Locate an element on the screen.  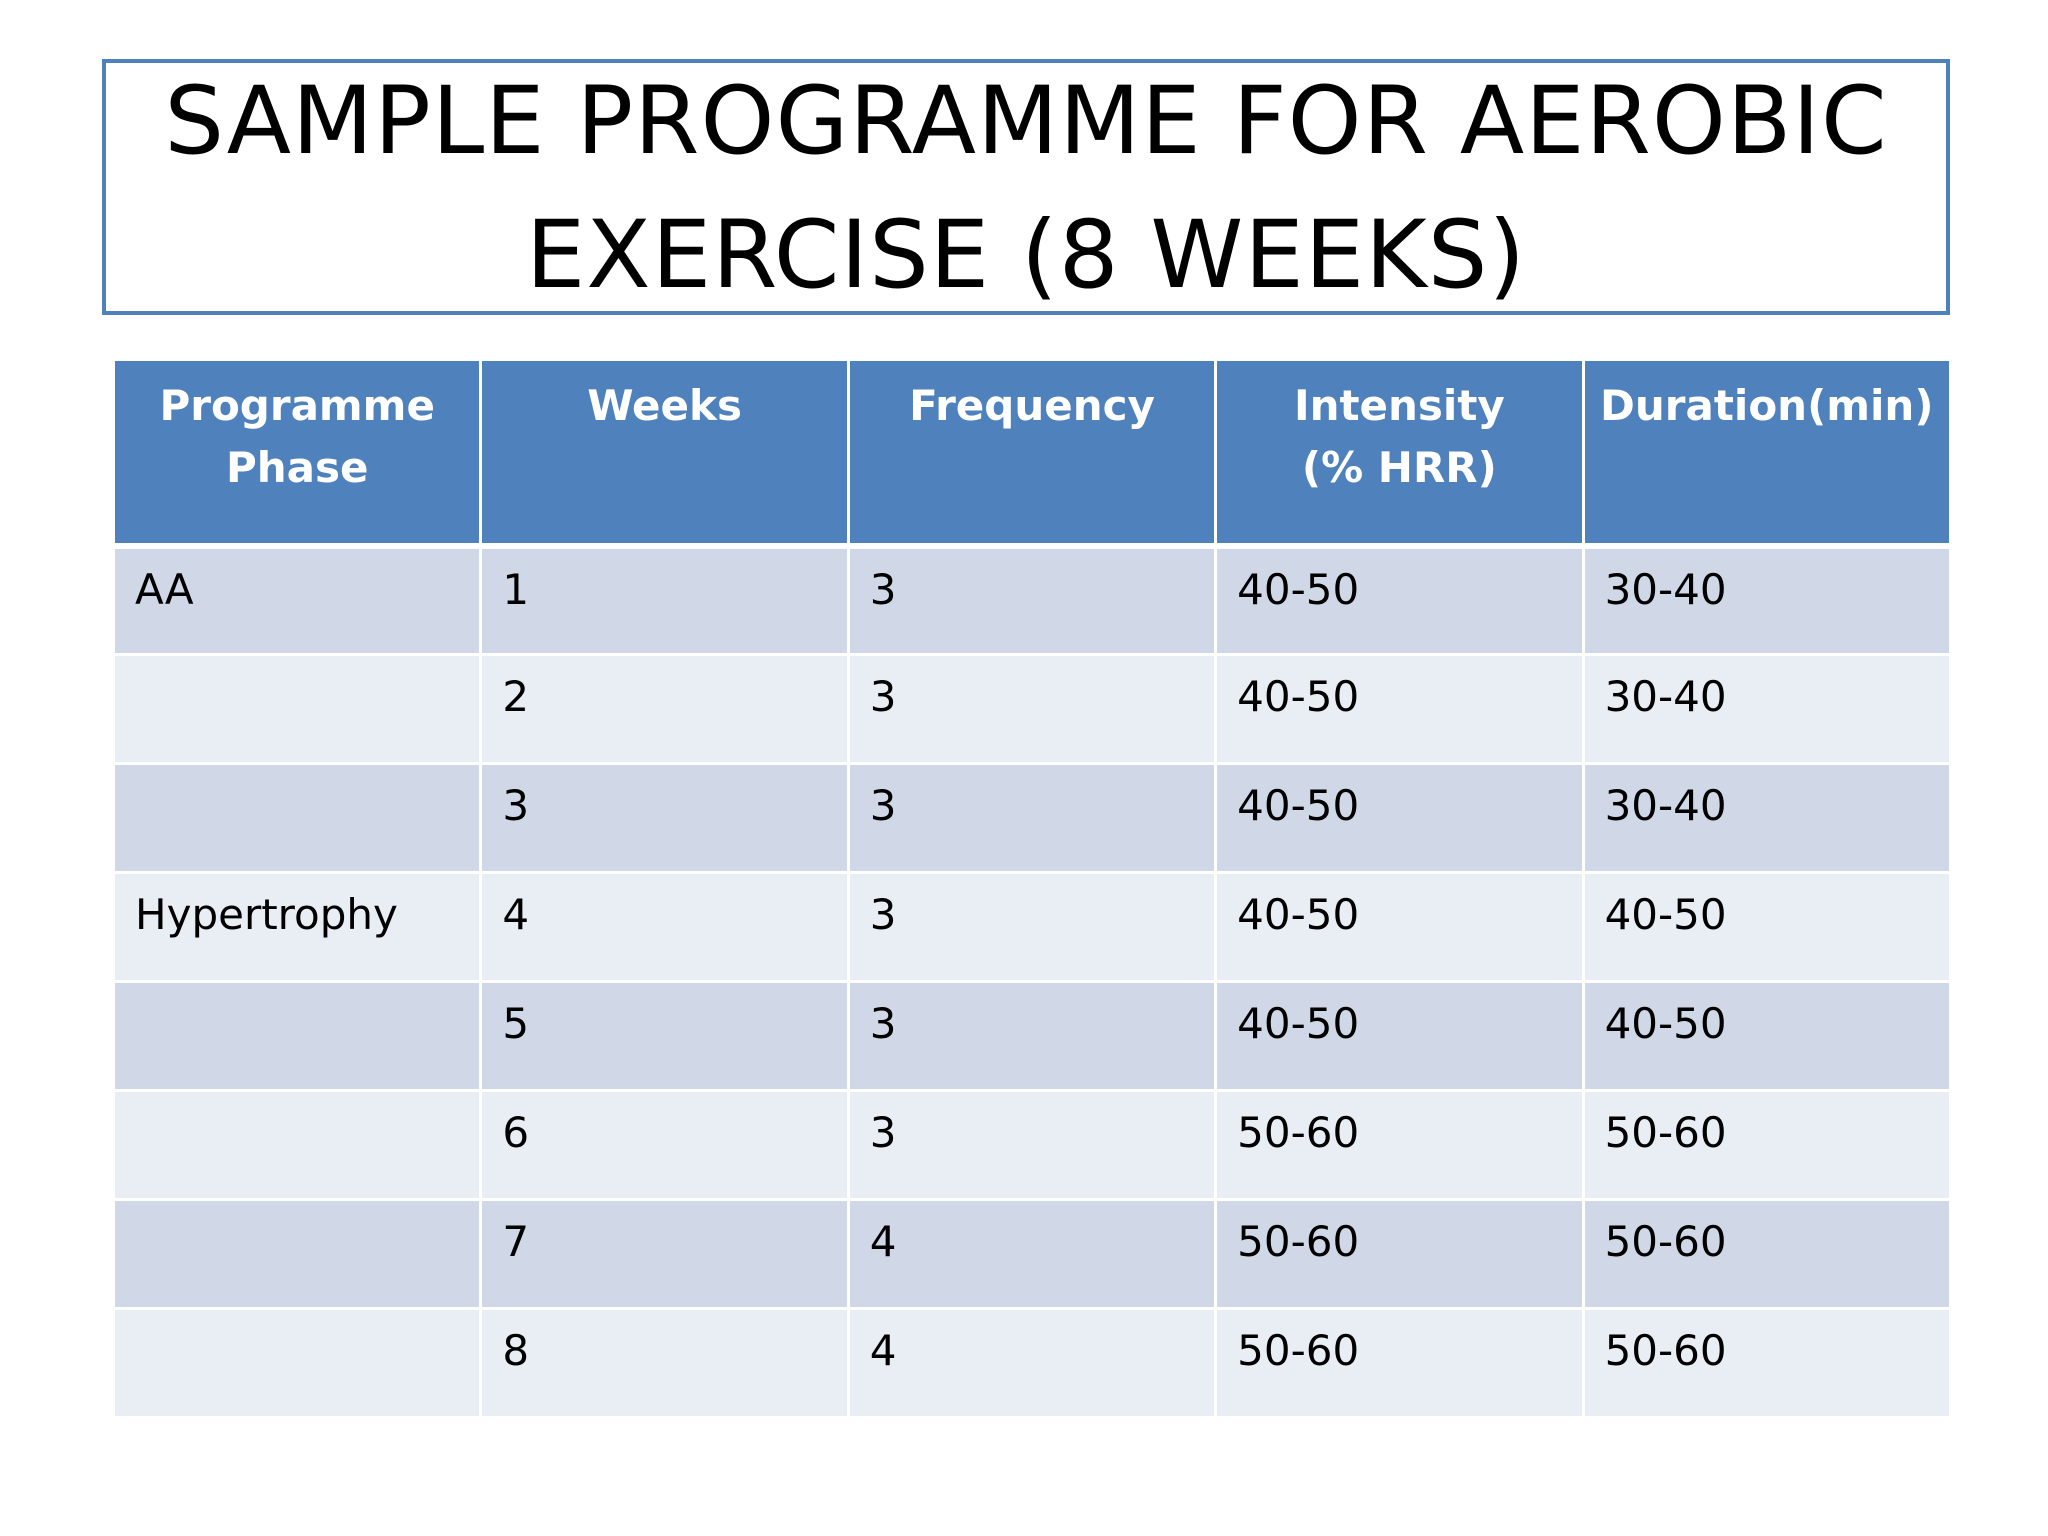
table-row: AA 1 3 40-50 30-40 is located at coordinates (1032, 600).